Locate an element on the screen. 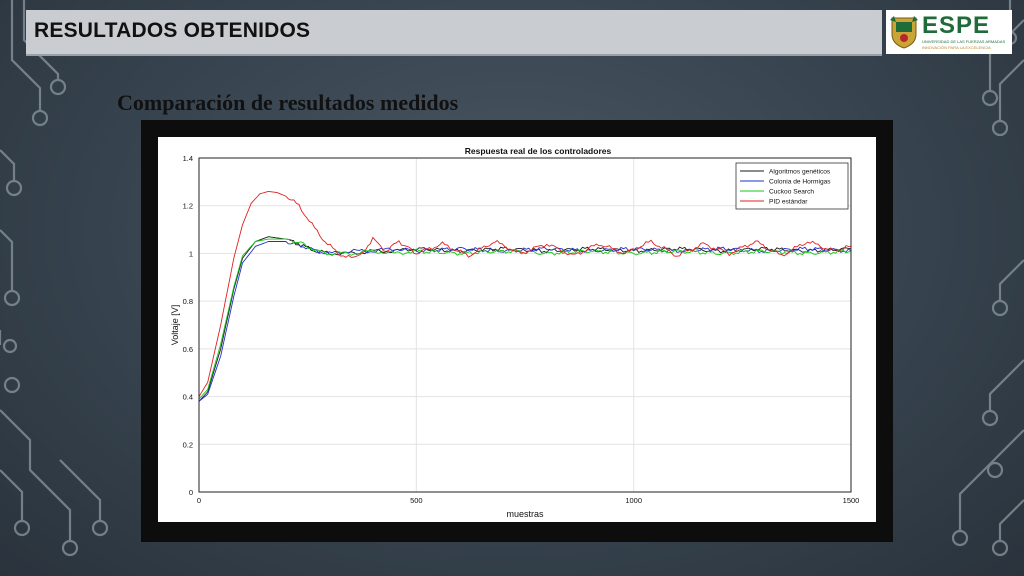 The width and height of the screenshot is (1024, 576). y-tick-label: 0.6 is located at coordinates (188, 349).